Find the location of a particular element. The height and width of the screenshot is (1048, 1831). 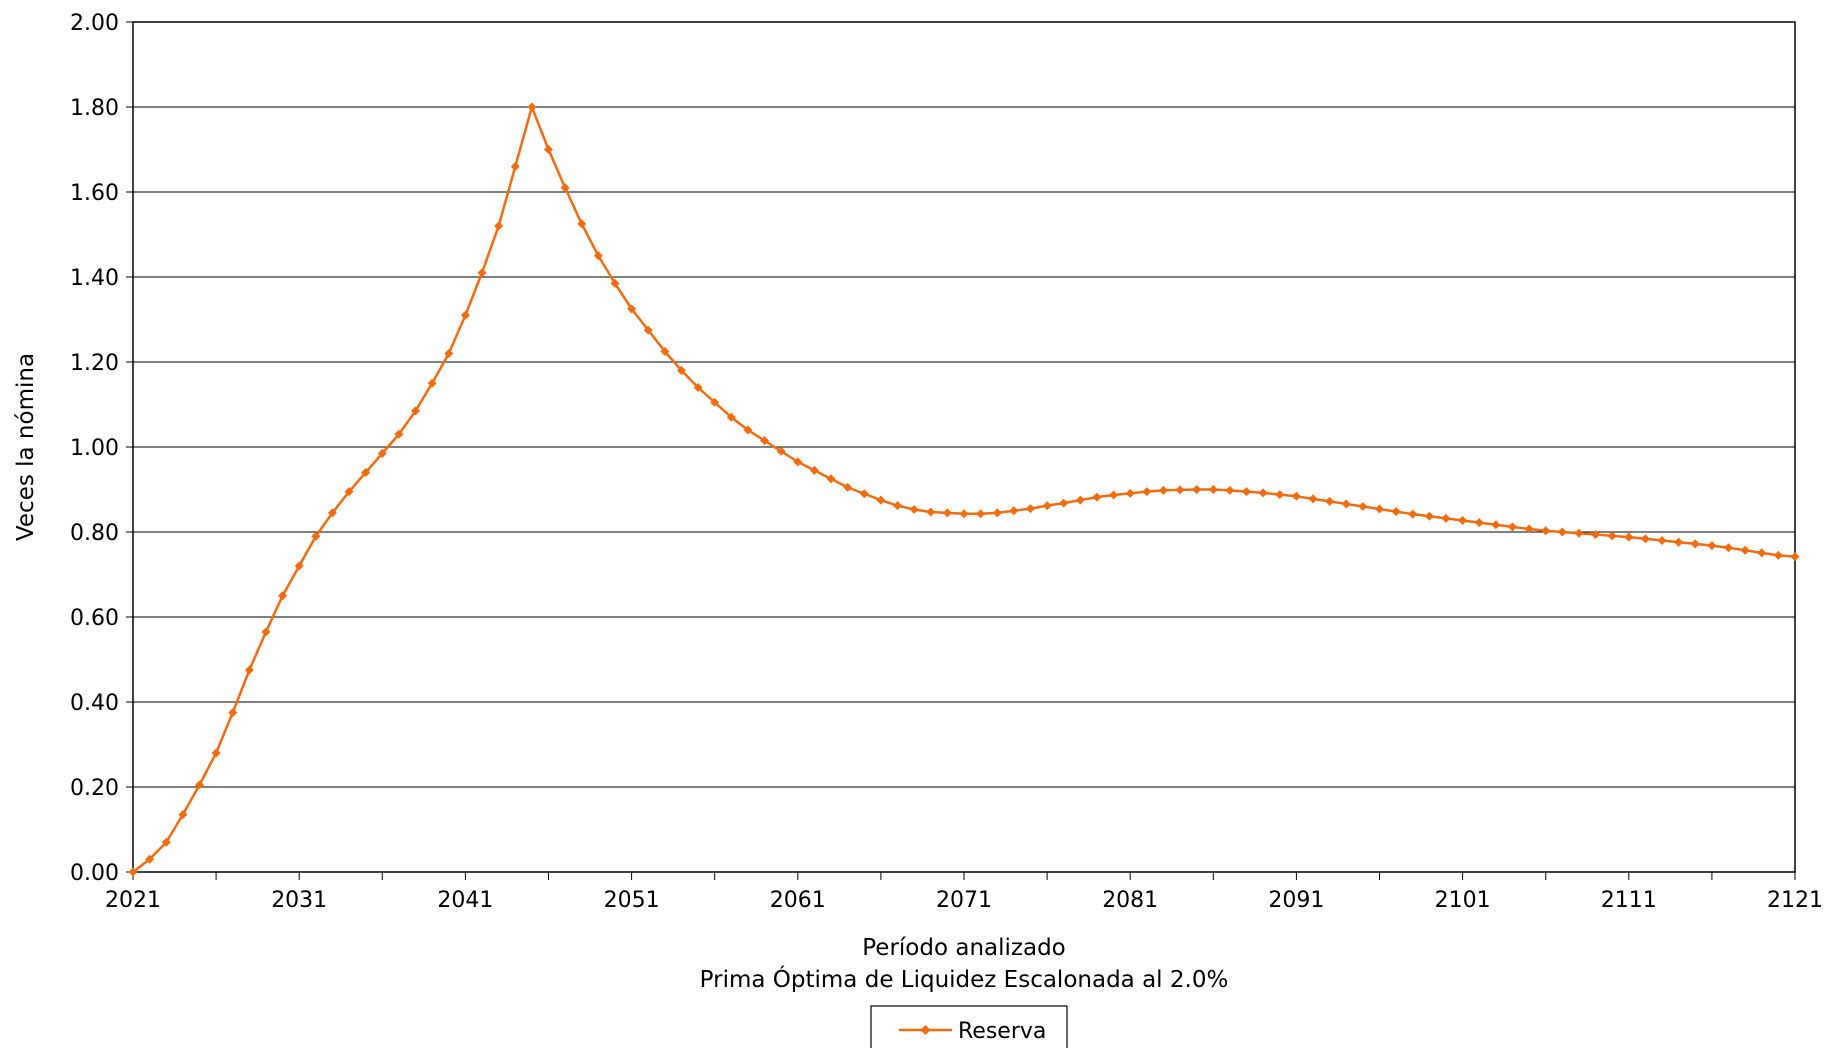

y-tick-label: 1.20 is located at coordinates (94, 363).